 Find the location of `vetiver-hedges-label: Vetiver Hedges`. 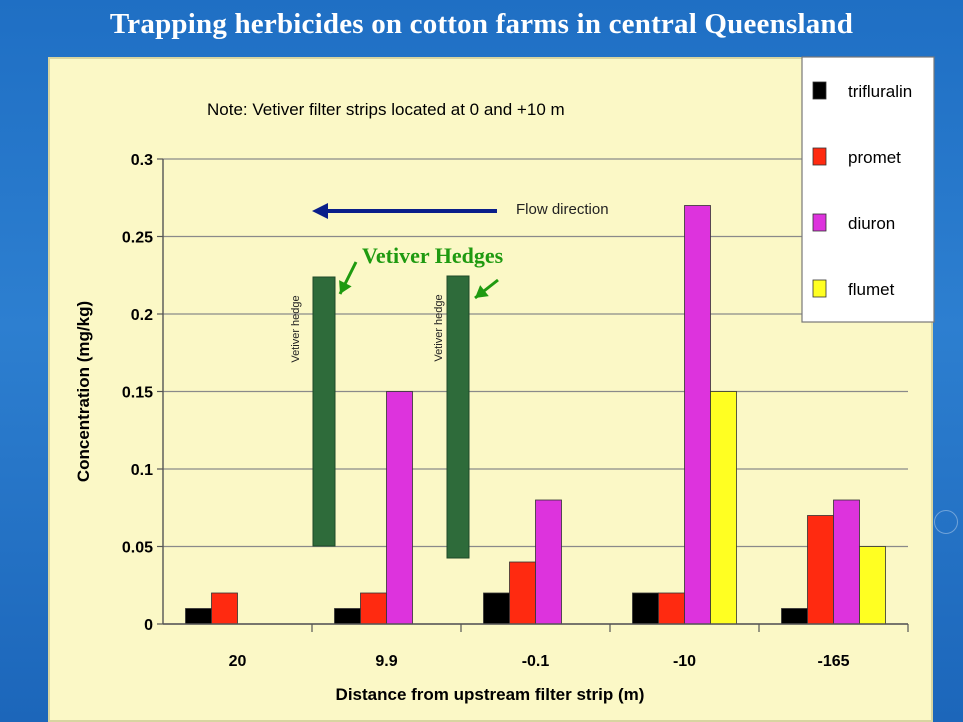

vetiver-hedges-label: Vetiver Hedges is located at coordinates (433, 255).